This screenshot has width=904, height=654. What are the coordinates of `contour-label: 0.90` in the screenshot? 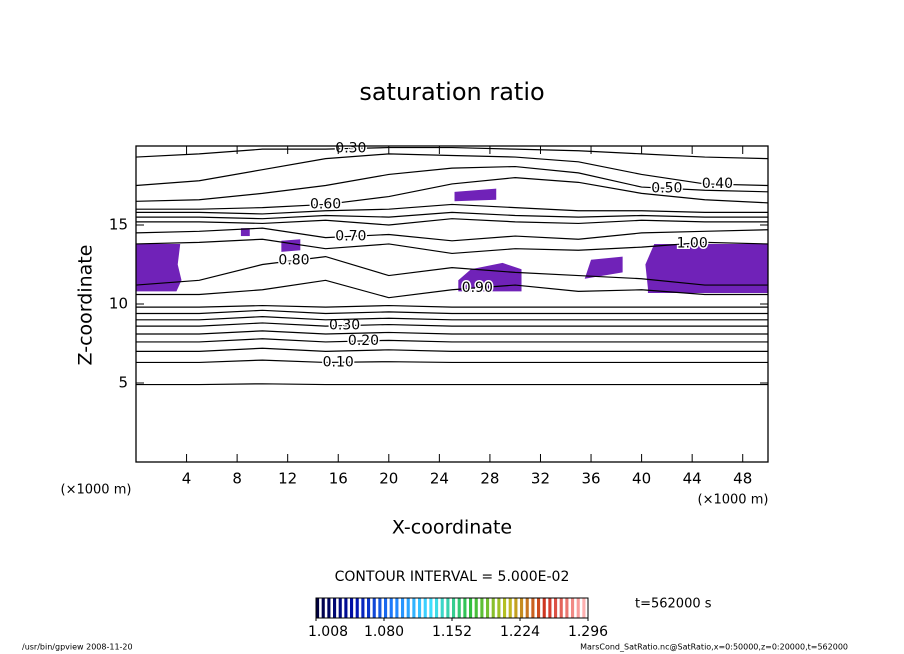 It's located at (477, 288).